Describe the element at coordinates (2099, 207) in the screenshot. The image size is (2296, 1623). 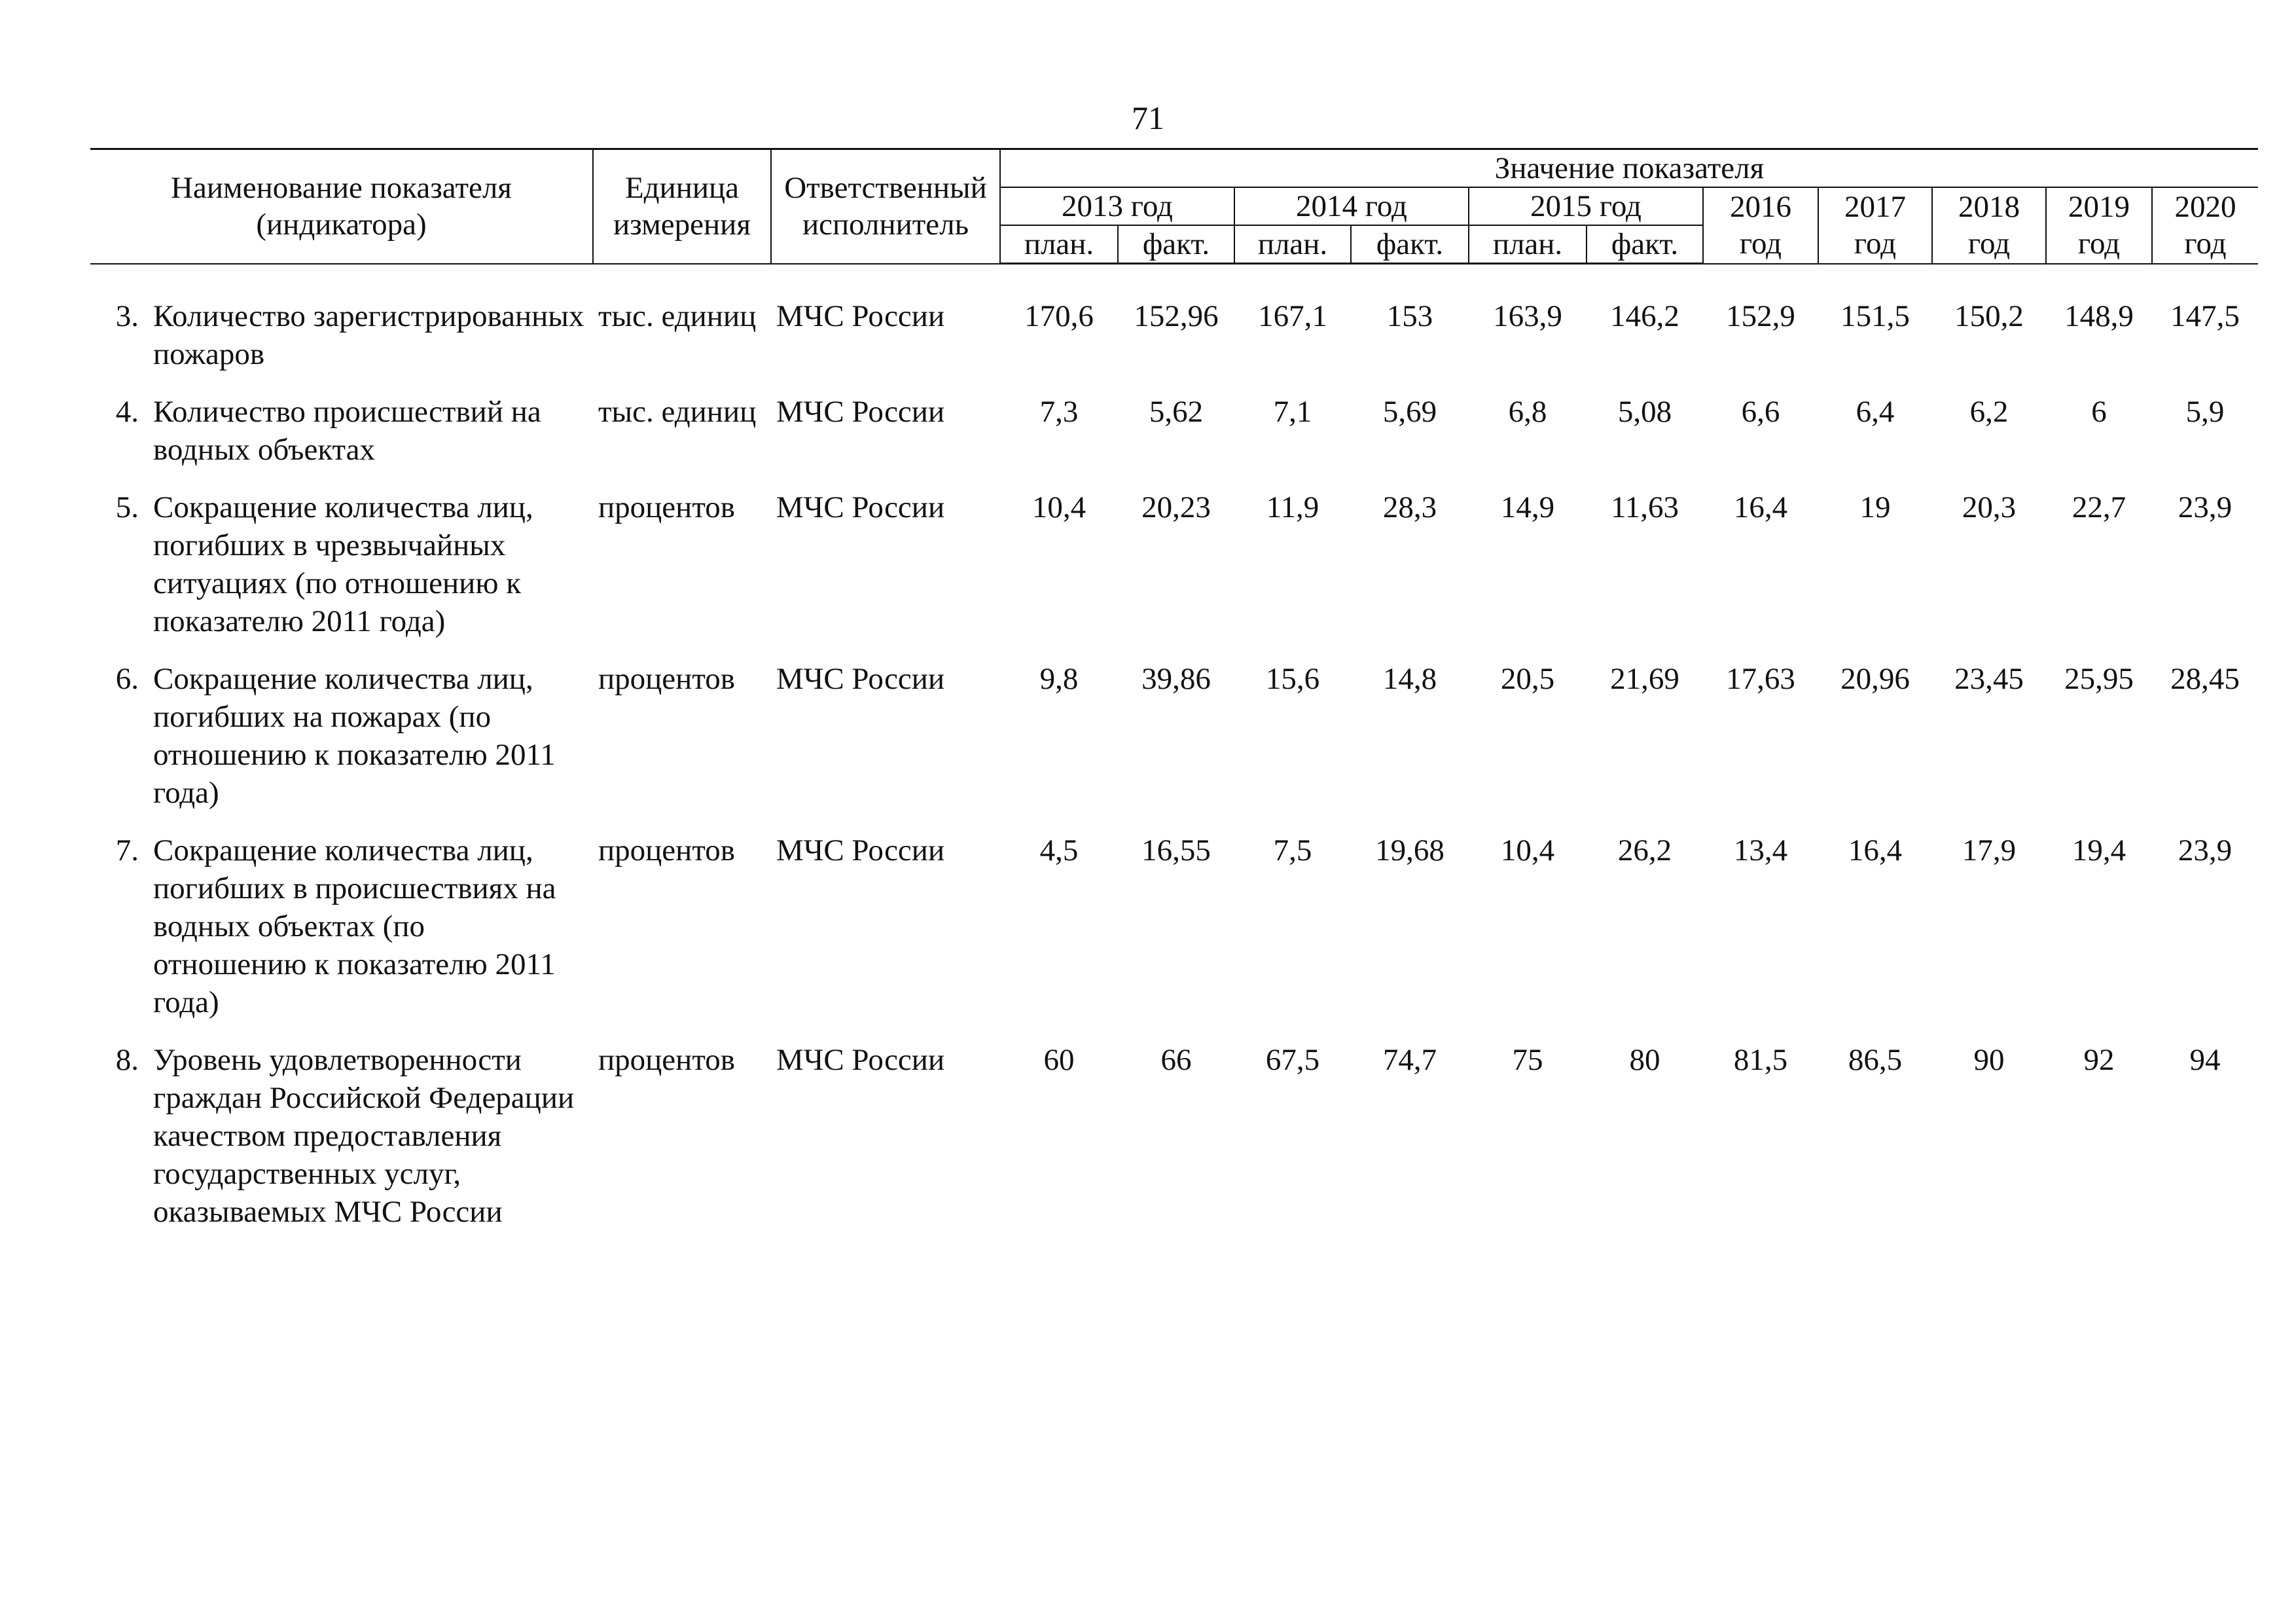
I see `header-year-2019-number: 2019` at that location.